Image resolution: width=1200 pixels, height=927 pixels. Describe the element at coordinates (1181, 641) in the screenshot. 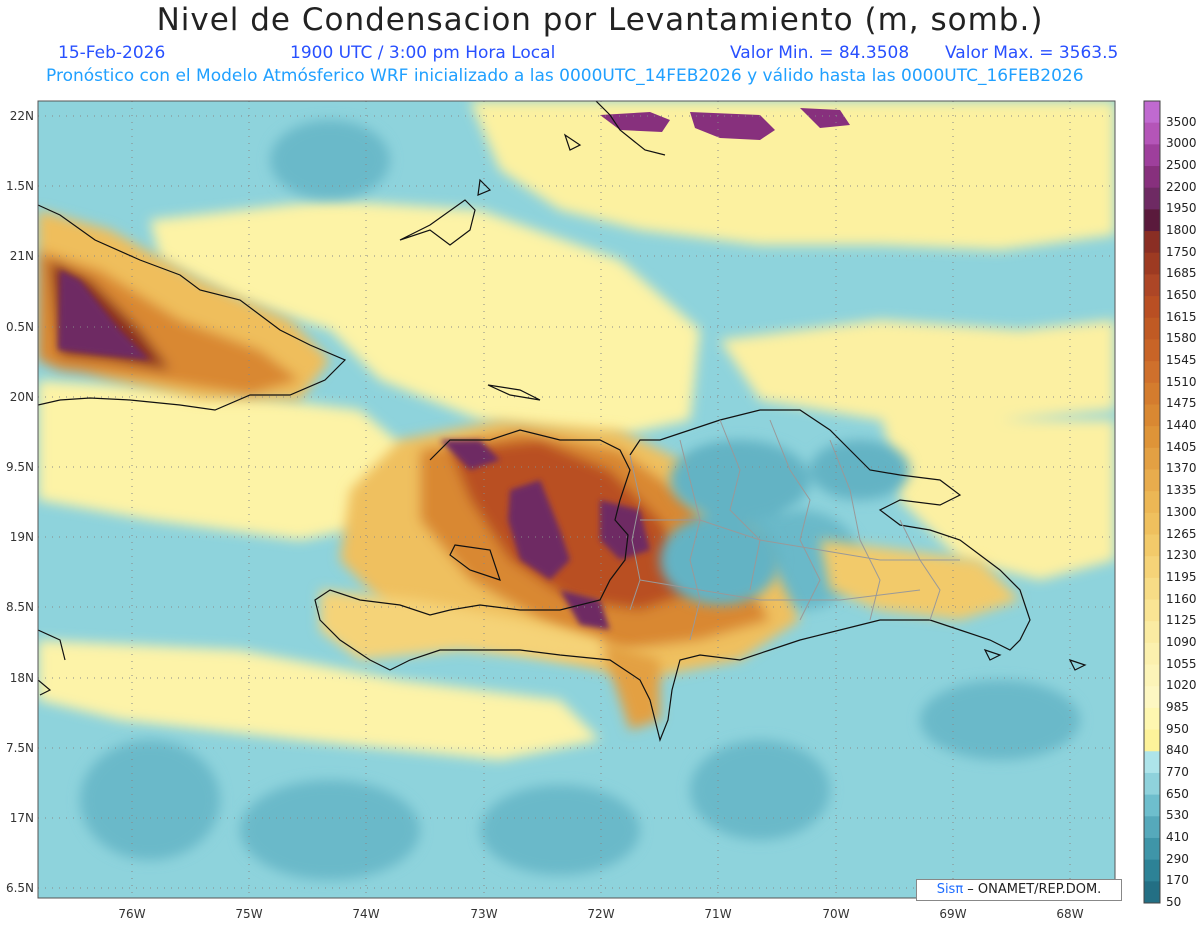

I see `colorbar-tick-label: 1090` at that location.